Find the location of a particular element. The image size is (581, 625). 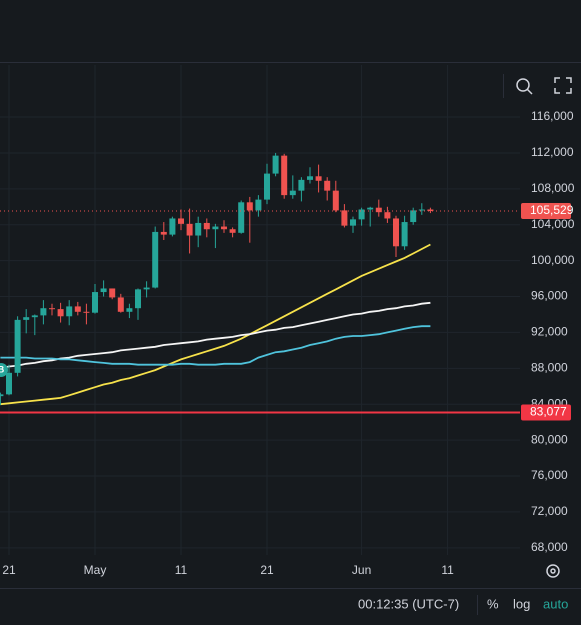

y-tick-label: 104,000 is located at coordinates (553, 224).